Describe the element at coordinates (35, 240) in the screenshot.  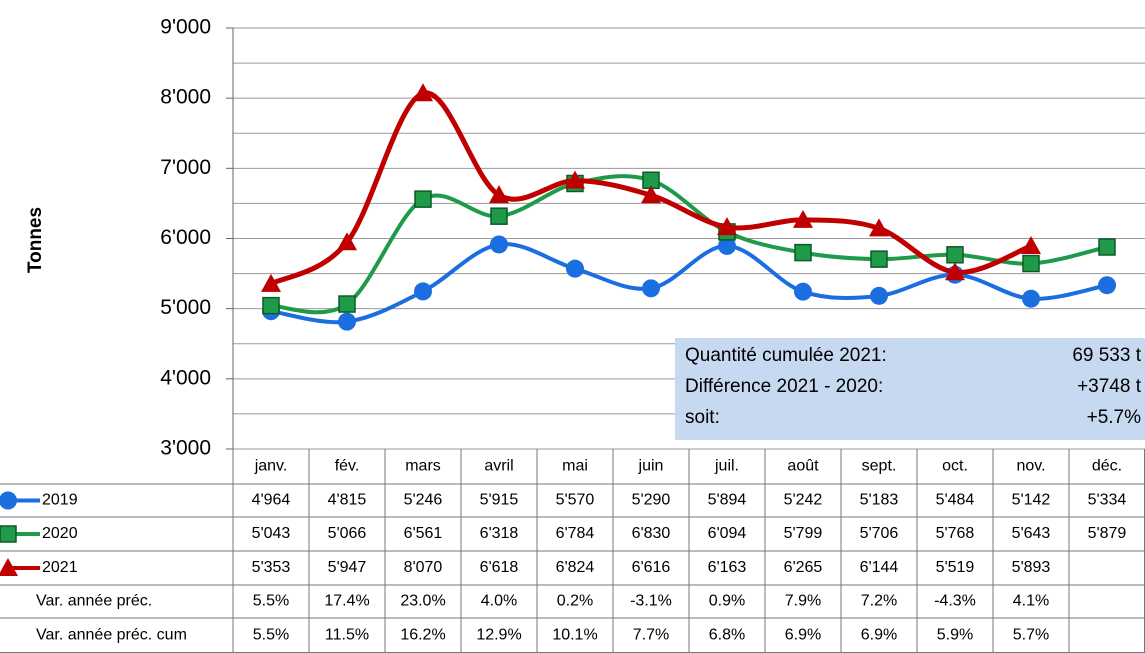
I see `y-axis-label: Tonnes` at that location.